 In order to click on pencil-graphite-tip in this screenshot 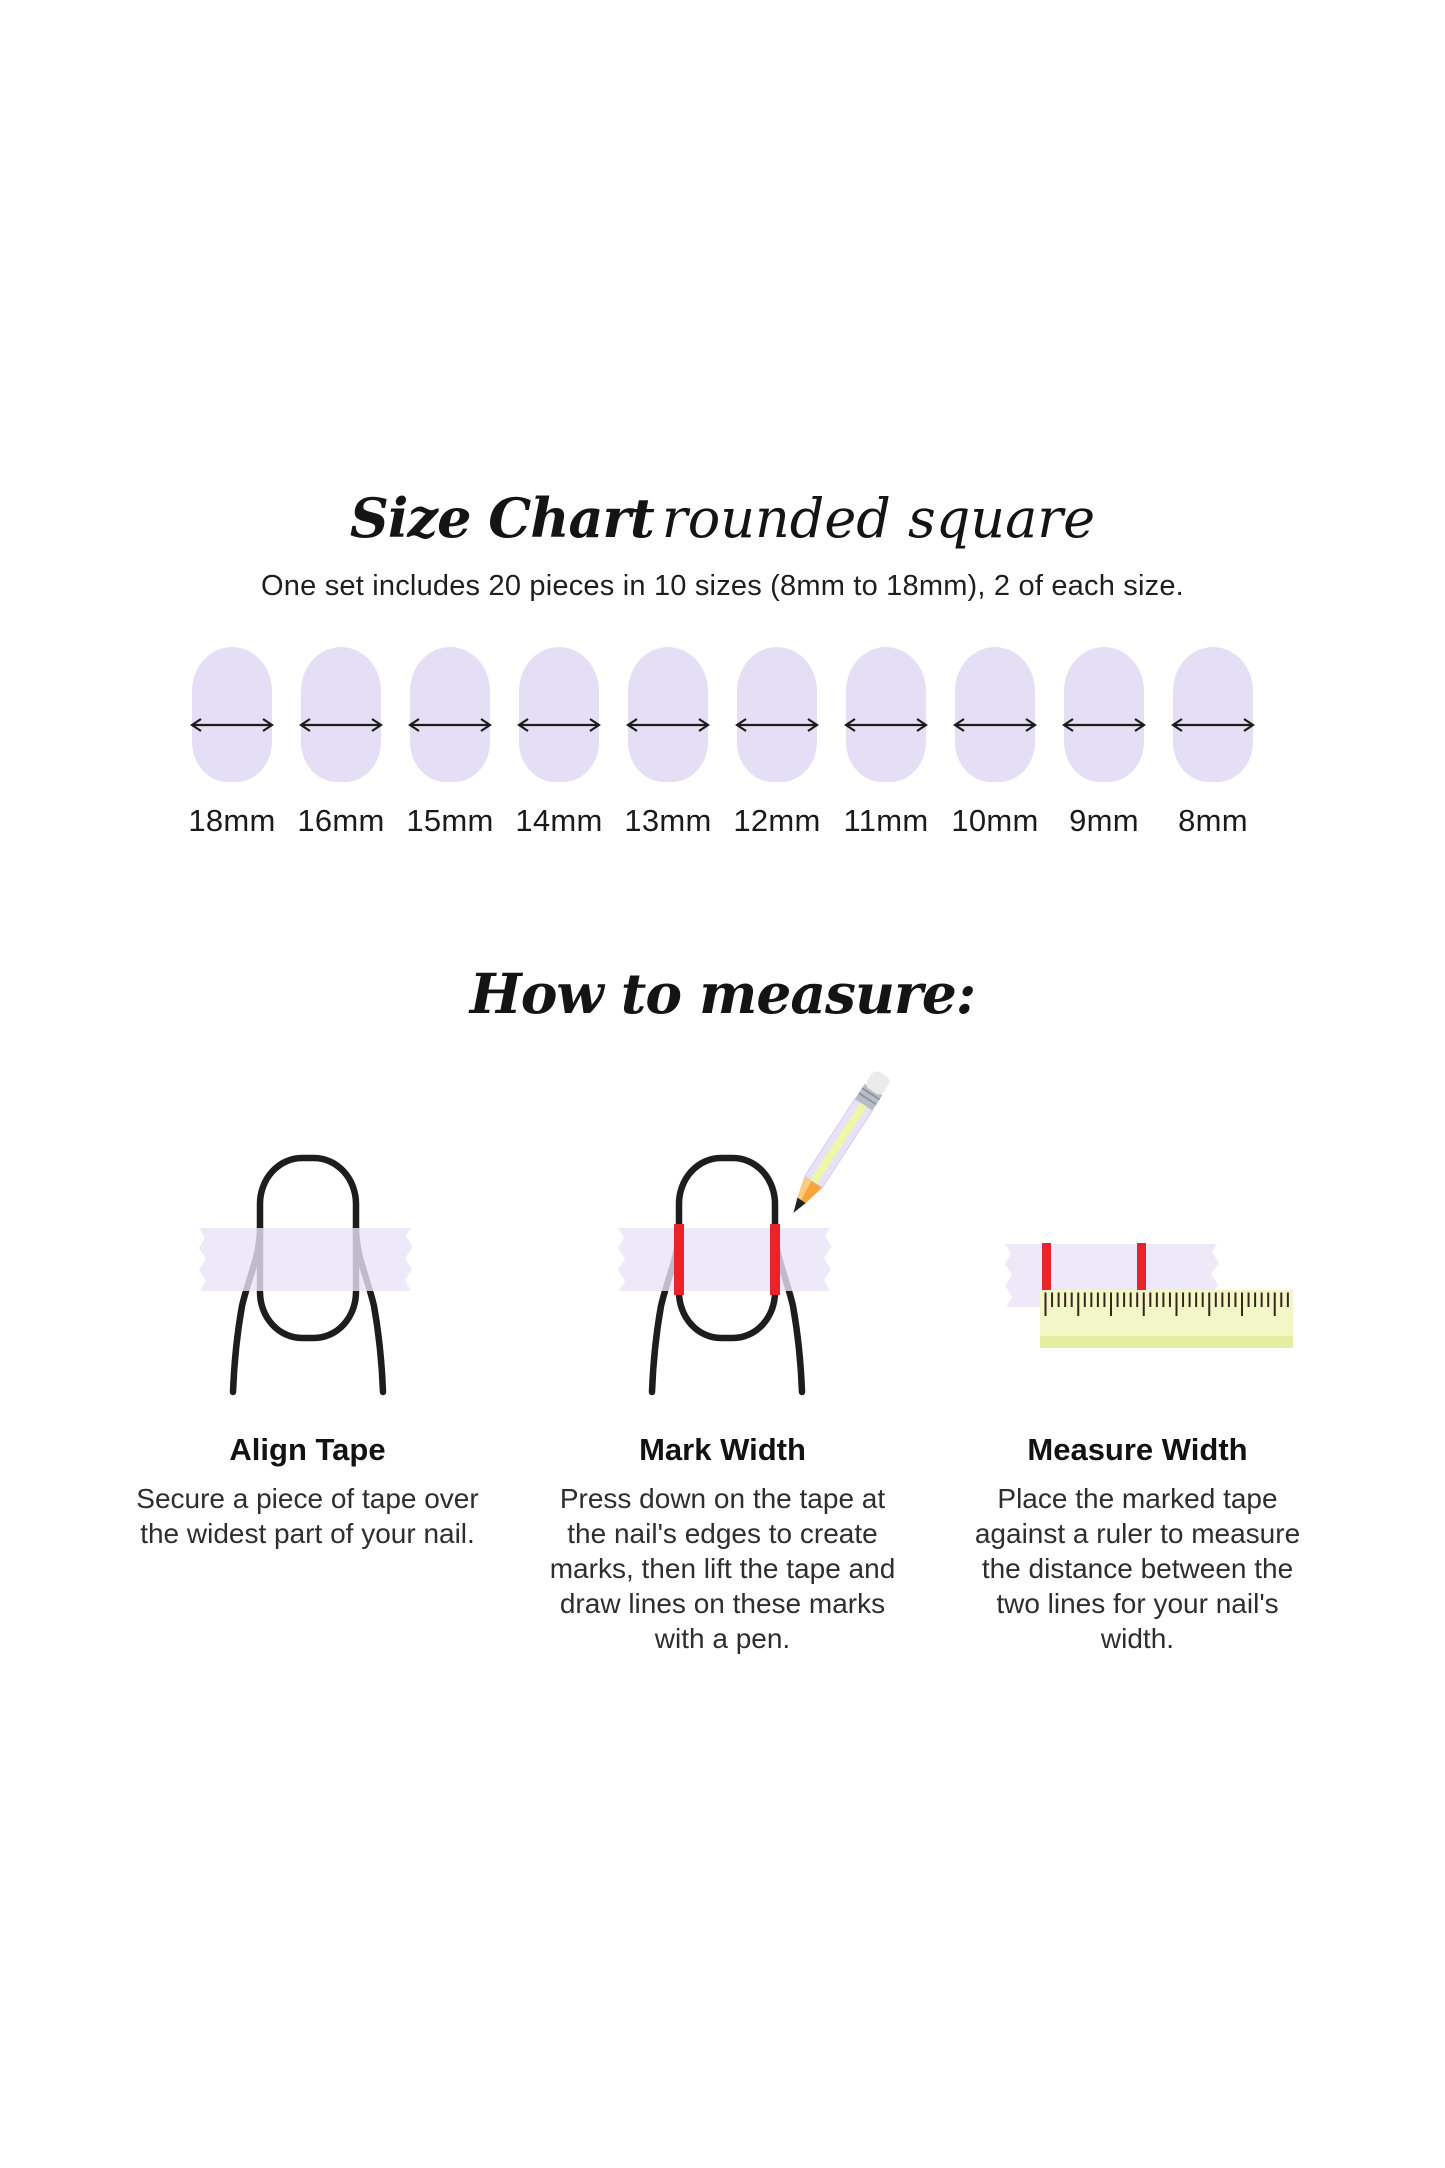, I will do `click(799, 1205)`.